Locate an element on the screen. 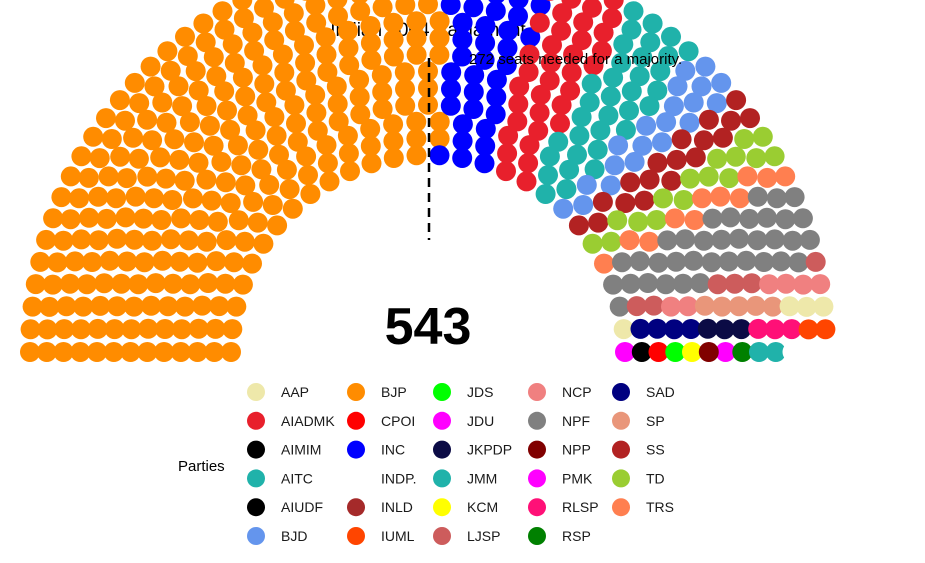 The image size is (925, 563). legend-swatch-td is located at coordinates (621, 478).